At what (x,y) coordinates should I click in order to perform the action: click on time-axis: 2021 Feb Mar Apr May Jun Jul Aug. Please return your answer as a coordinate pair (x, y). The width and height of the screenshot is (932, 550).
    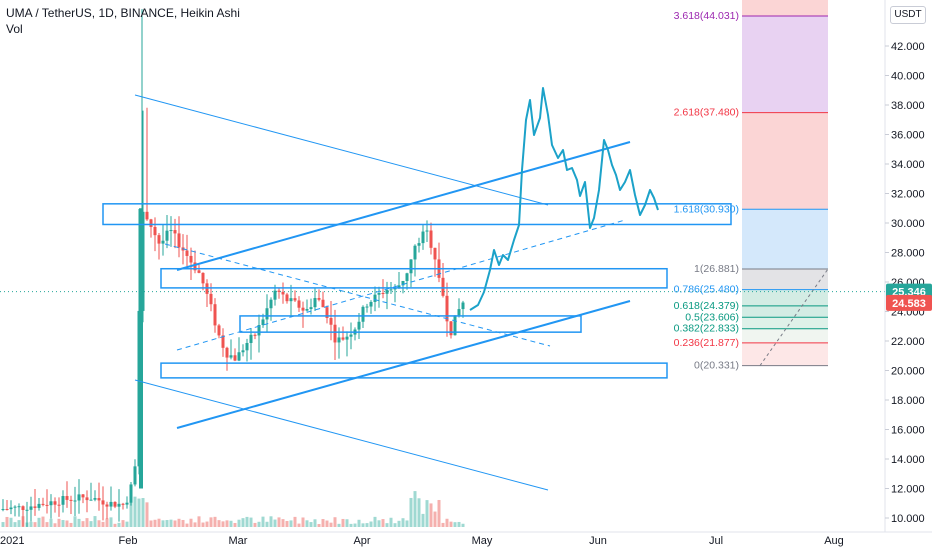
    Looking at the image, I should click on (466, 539).